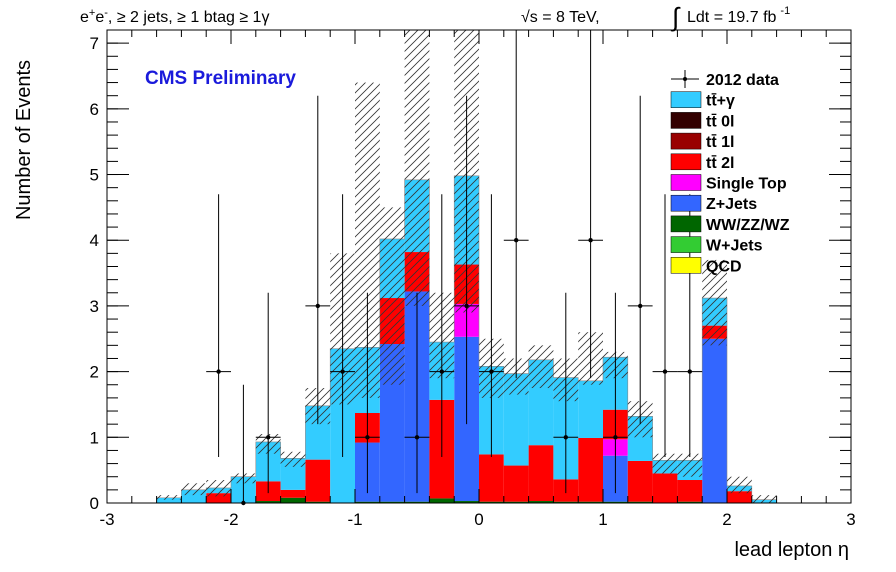  I want to click on y-tick-label: 2, so click(94, 372).